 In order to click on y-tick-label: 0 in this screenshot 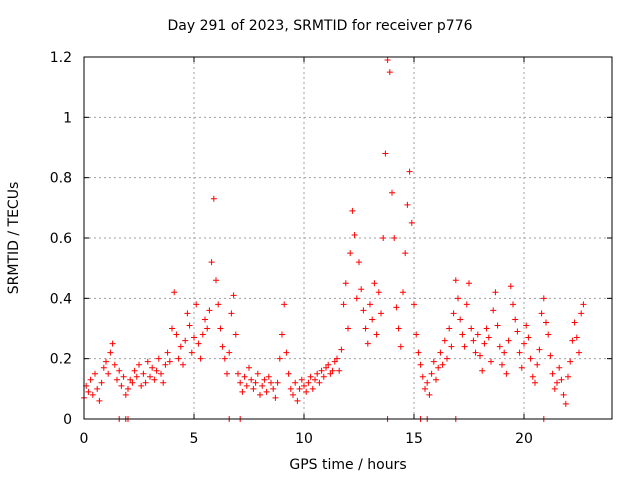, I will do `click(67, 420)`.